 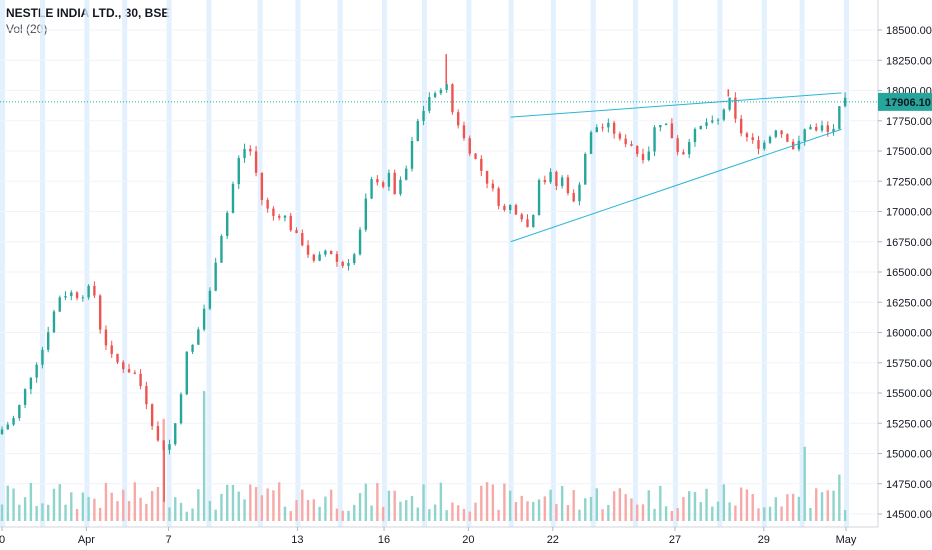 I want to click on volume-indicator-label: Vol (20), so click(x=27, y=29).